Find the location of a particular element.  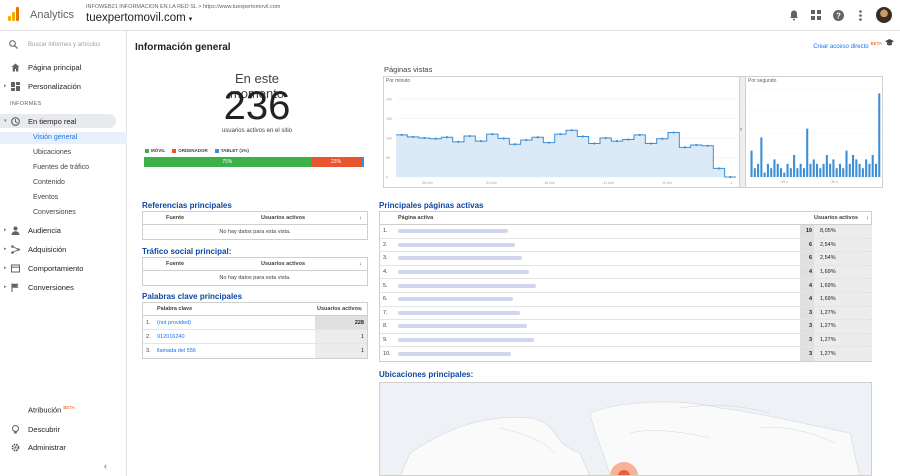

col-active-page: Página activa is located at coordinates (416, 218).